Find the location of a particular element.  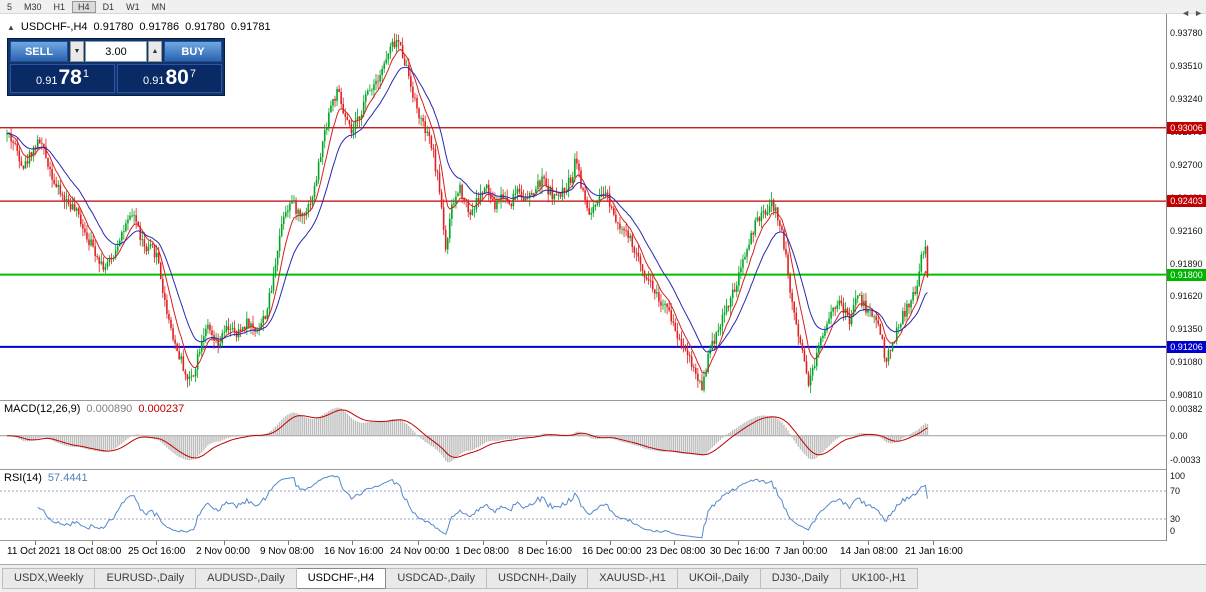

volume-decrease-icon: ▼ is located at coordinates (77, 51).